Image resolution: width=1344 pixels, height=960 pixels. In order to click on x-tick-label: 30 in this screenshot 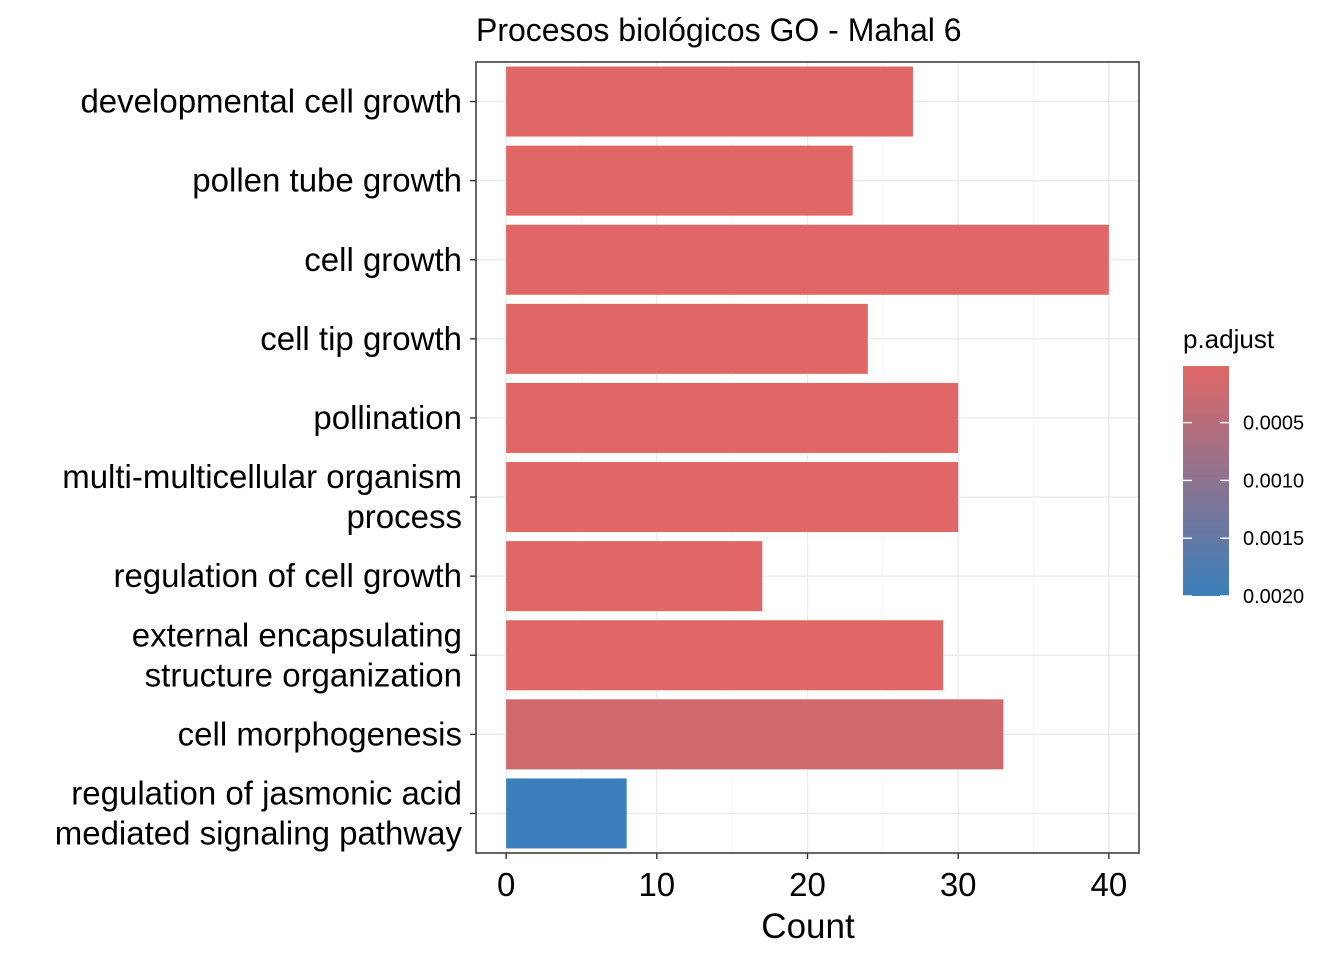, I will do `click(958, 884)`.